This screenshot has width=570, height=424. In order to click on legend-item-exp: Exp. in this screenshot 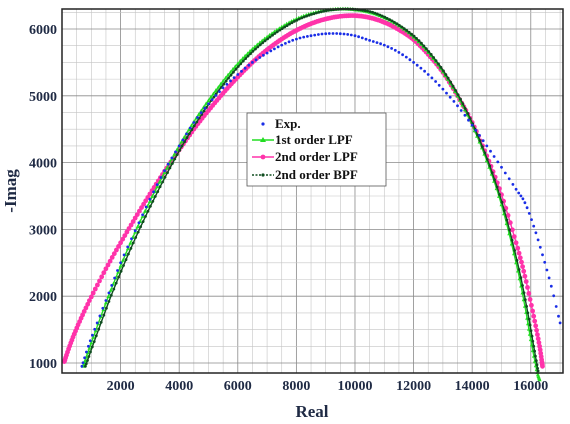, I will do `click(281, 123)`.